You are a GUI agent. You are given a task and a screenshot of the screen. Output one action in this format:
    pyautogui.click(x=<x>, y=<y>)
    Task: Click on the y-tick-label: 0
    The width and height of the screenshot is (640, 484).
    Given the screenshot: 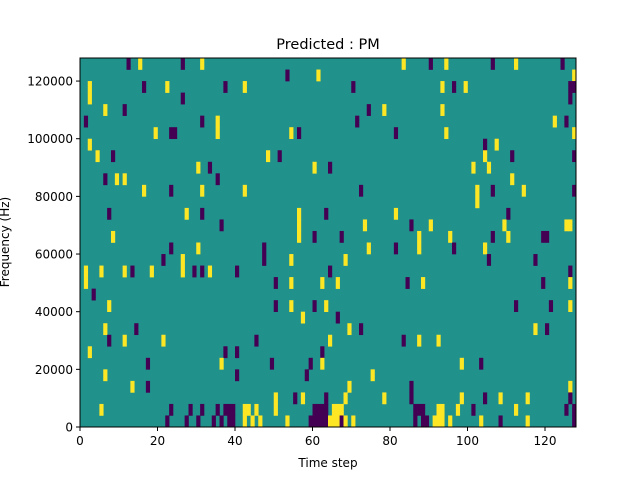 What is the action you would take?
    pyautogui.click(x=69, y=428)
    